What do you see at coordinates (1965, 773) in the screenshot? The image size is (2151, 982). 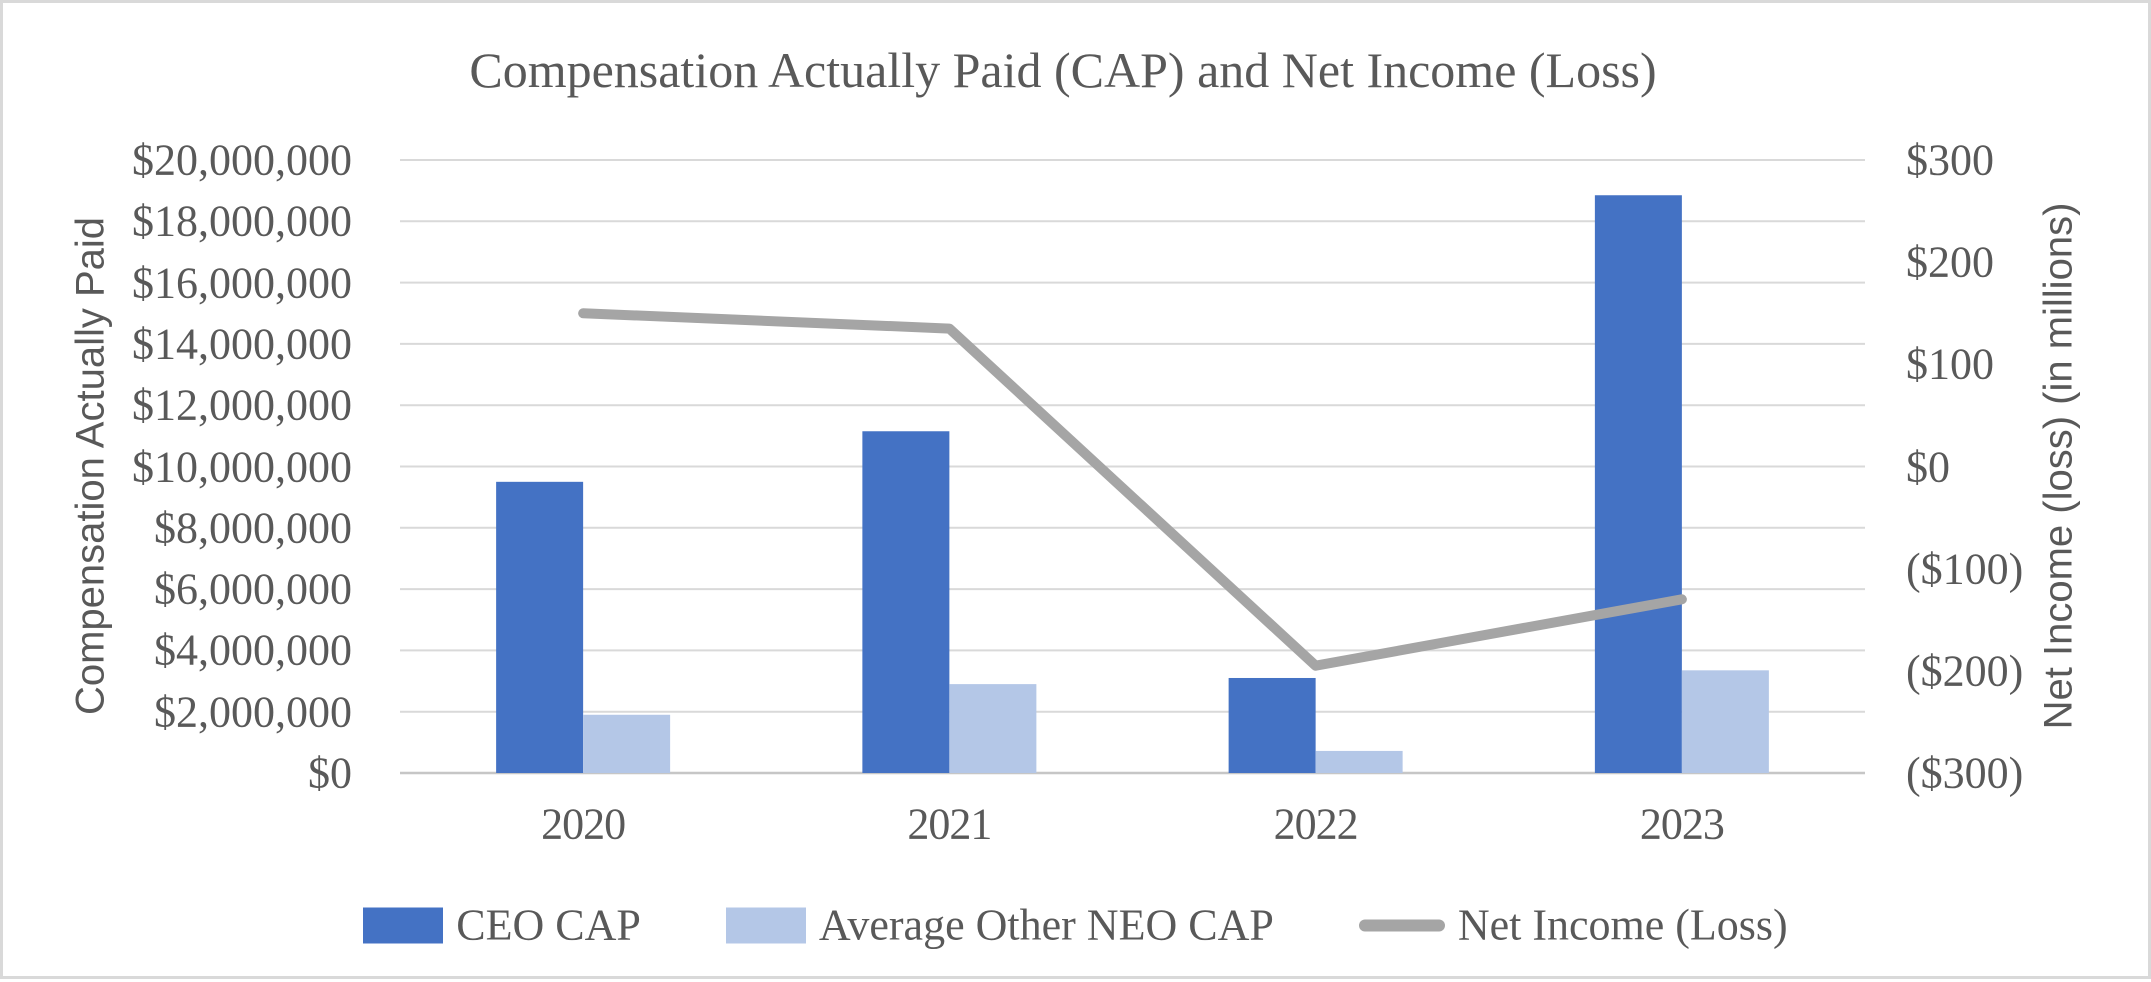 I see `right-axis-tick: ($300)` at bounding box center [1965, 773].